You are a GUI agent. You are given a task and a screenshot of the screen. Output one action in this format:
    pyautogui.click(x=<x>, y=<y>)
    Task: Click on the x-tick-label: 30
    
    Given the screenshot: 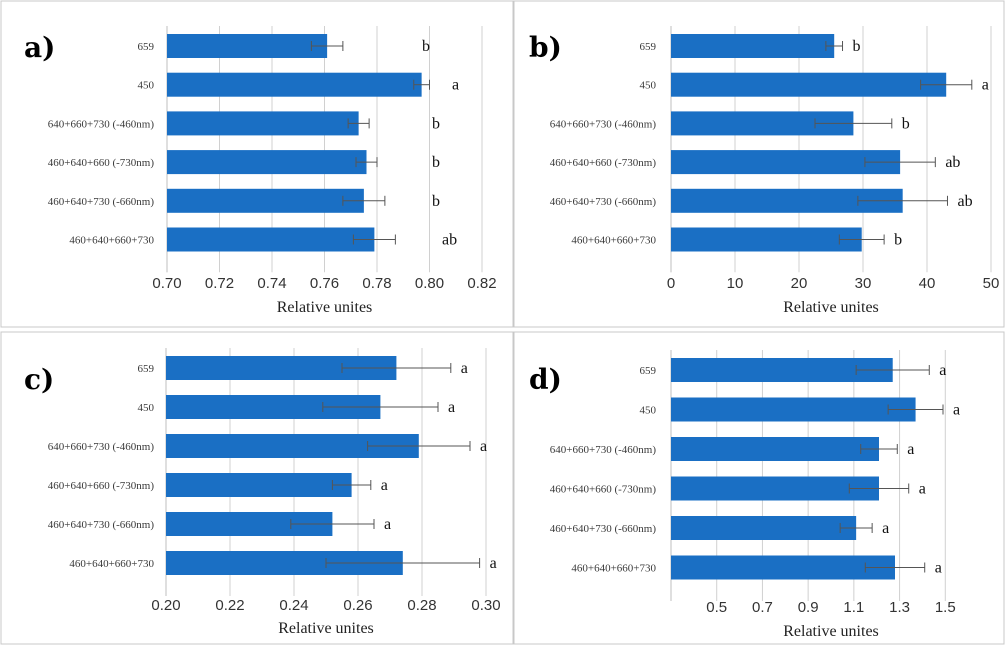 What is the action you would take?
    pyautogui.click(x=863, y=283)
    